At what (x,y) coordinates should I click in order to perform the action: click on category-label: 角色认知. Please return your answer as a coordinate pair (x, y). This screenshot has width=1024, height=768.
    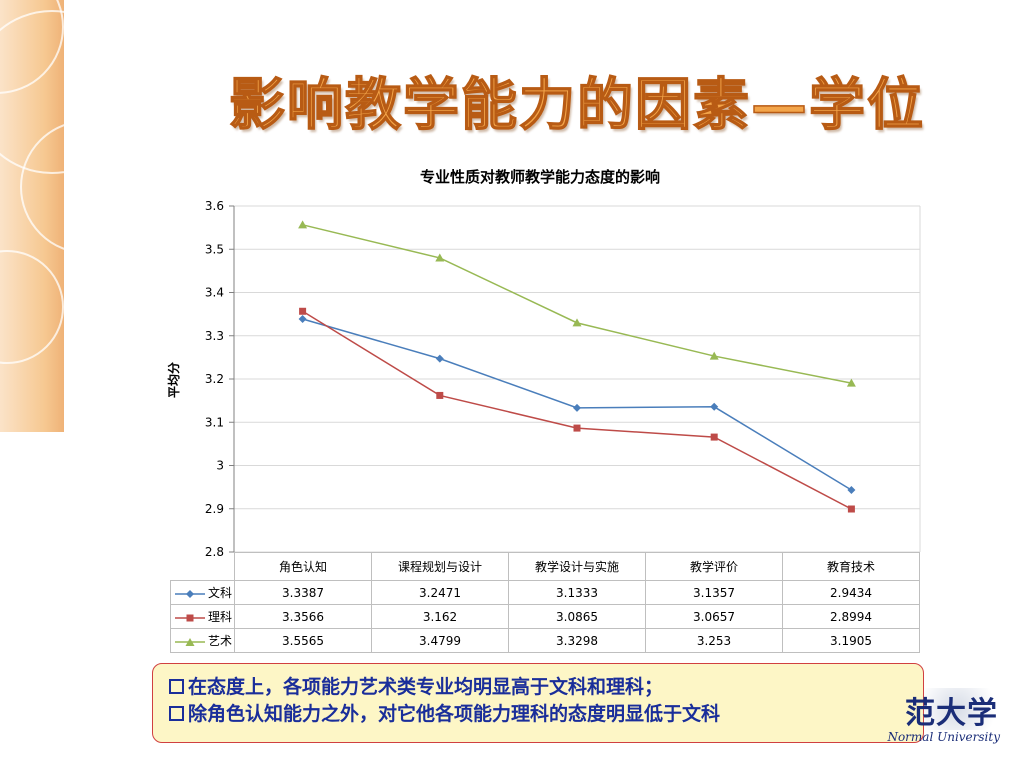
    Looking at the image, I should click on (303, 566).